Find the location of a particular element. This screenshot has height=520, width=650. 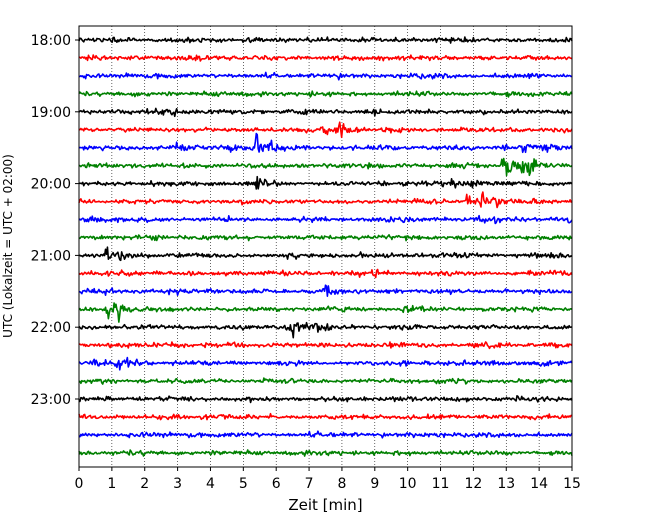

y-axis-label: UTC (Lokalzeit = UTC + 02:00) is located at coordinates (8, 246).